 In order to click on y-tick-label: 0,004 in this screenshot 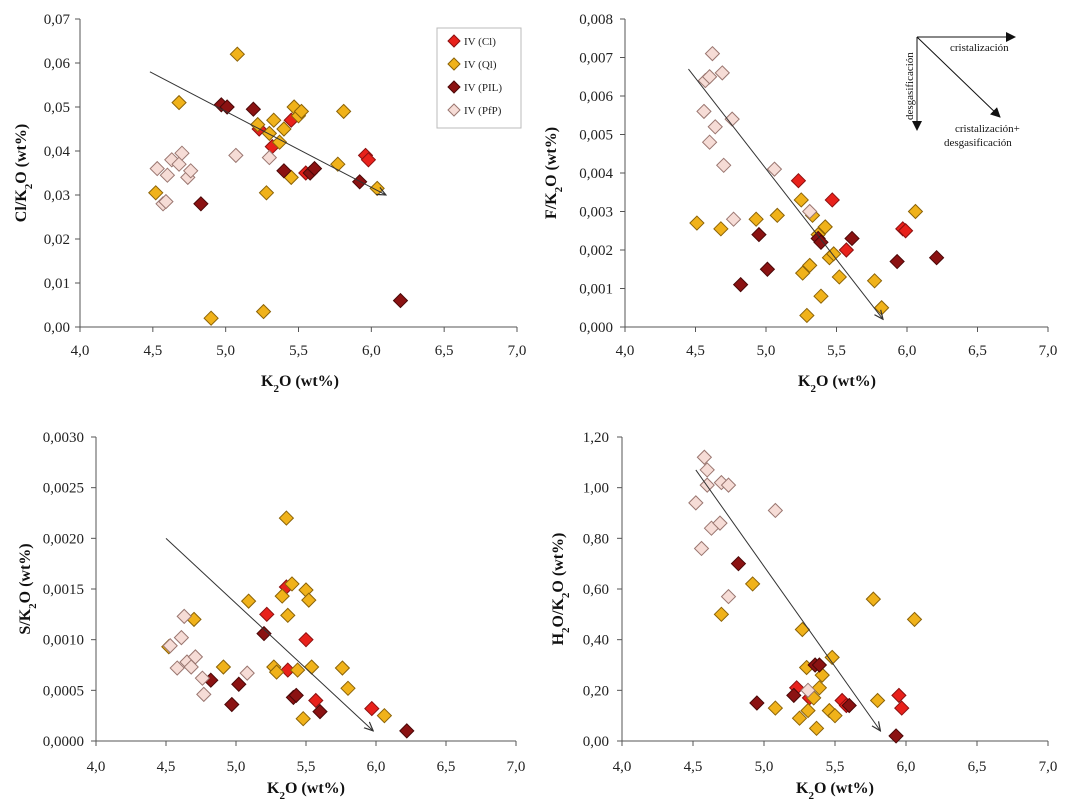, I will do `click(596, 174)`.